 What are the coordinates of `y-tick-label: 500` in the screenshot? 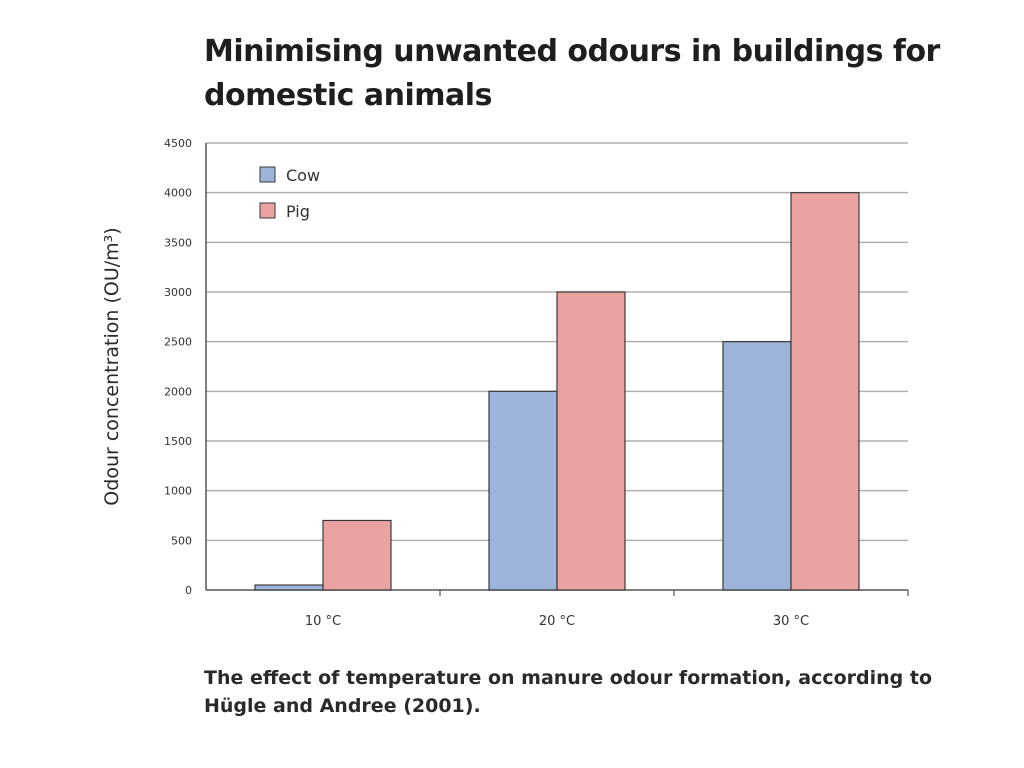 It's located at (181, 540).